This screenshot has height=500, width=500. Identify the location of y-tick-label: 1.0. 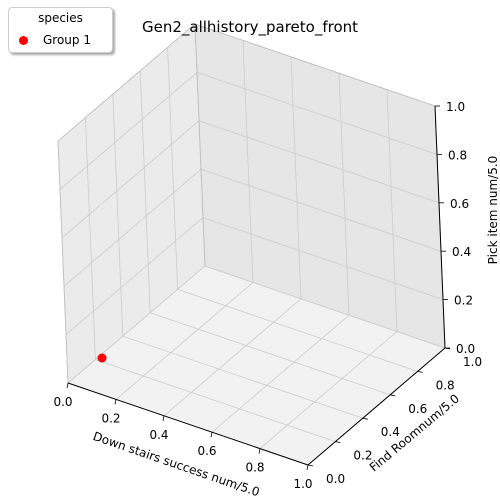
(472, 362).